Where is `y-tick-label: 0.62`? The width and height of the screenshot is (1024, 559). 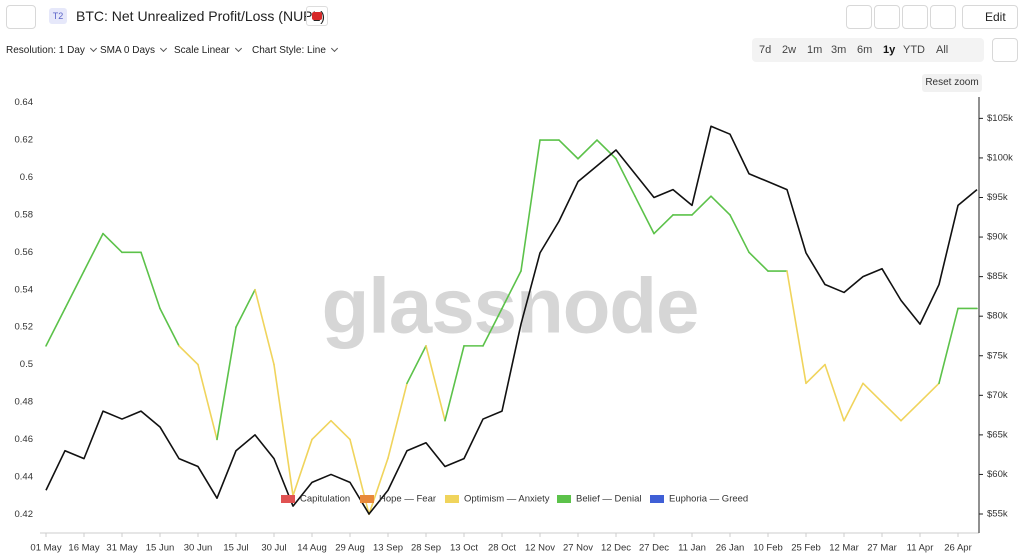 y-tick-label: 0.62 is located at coordinates (24, 140).